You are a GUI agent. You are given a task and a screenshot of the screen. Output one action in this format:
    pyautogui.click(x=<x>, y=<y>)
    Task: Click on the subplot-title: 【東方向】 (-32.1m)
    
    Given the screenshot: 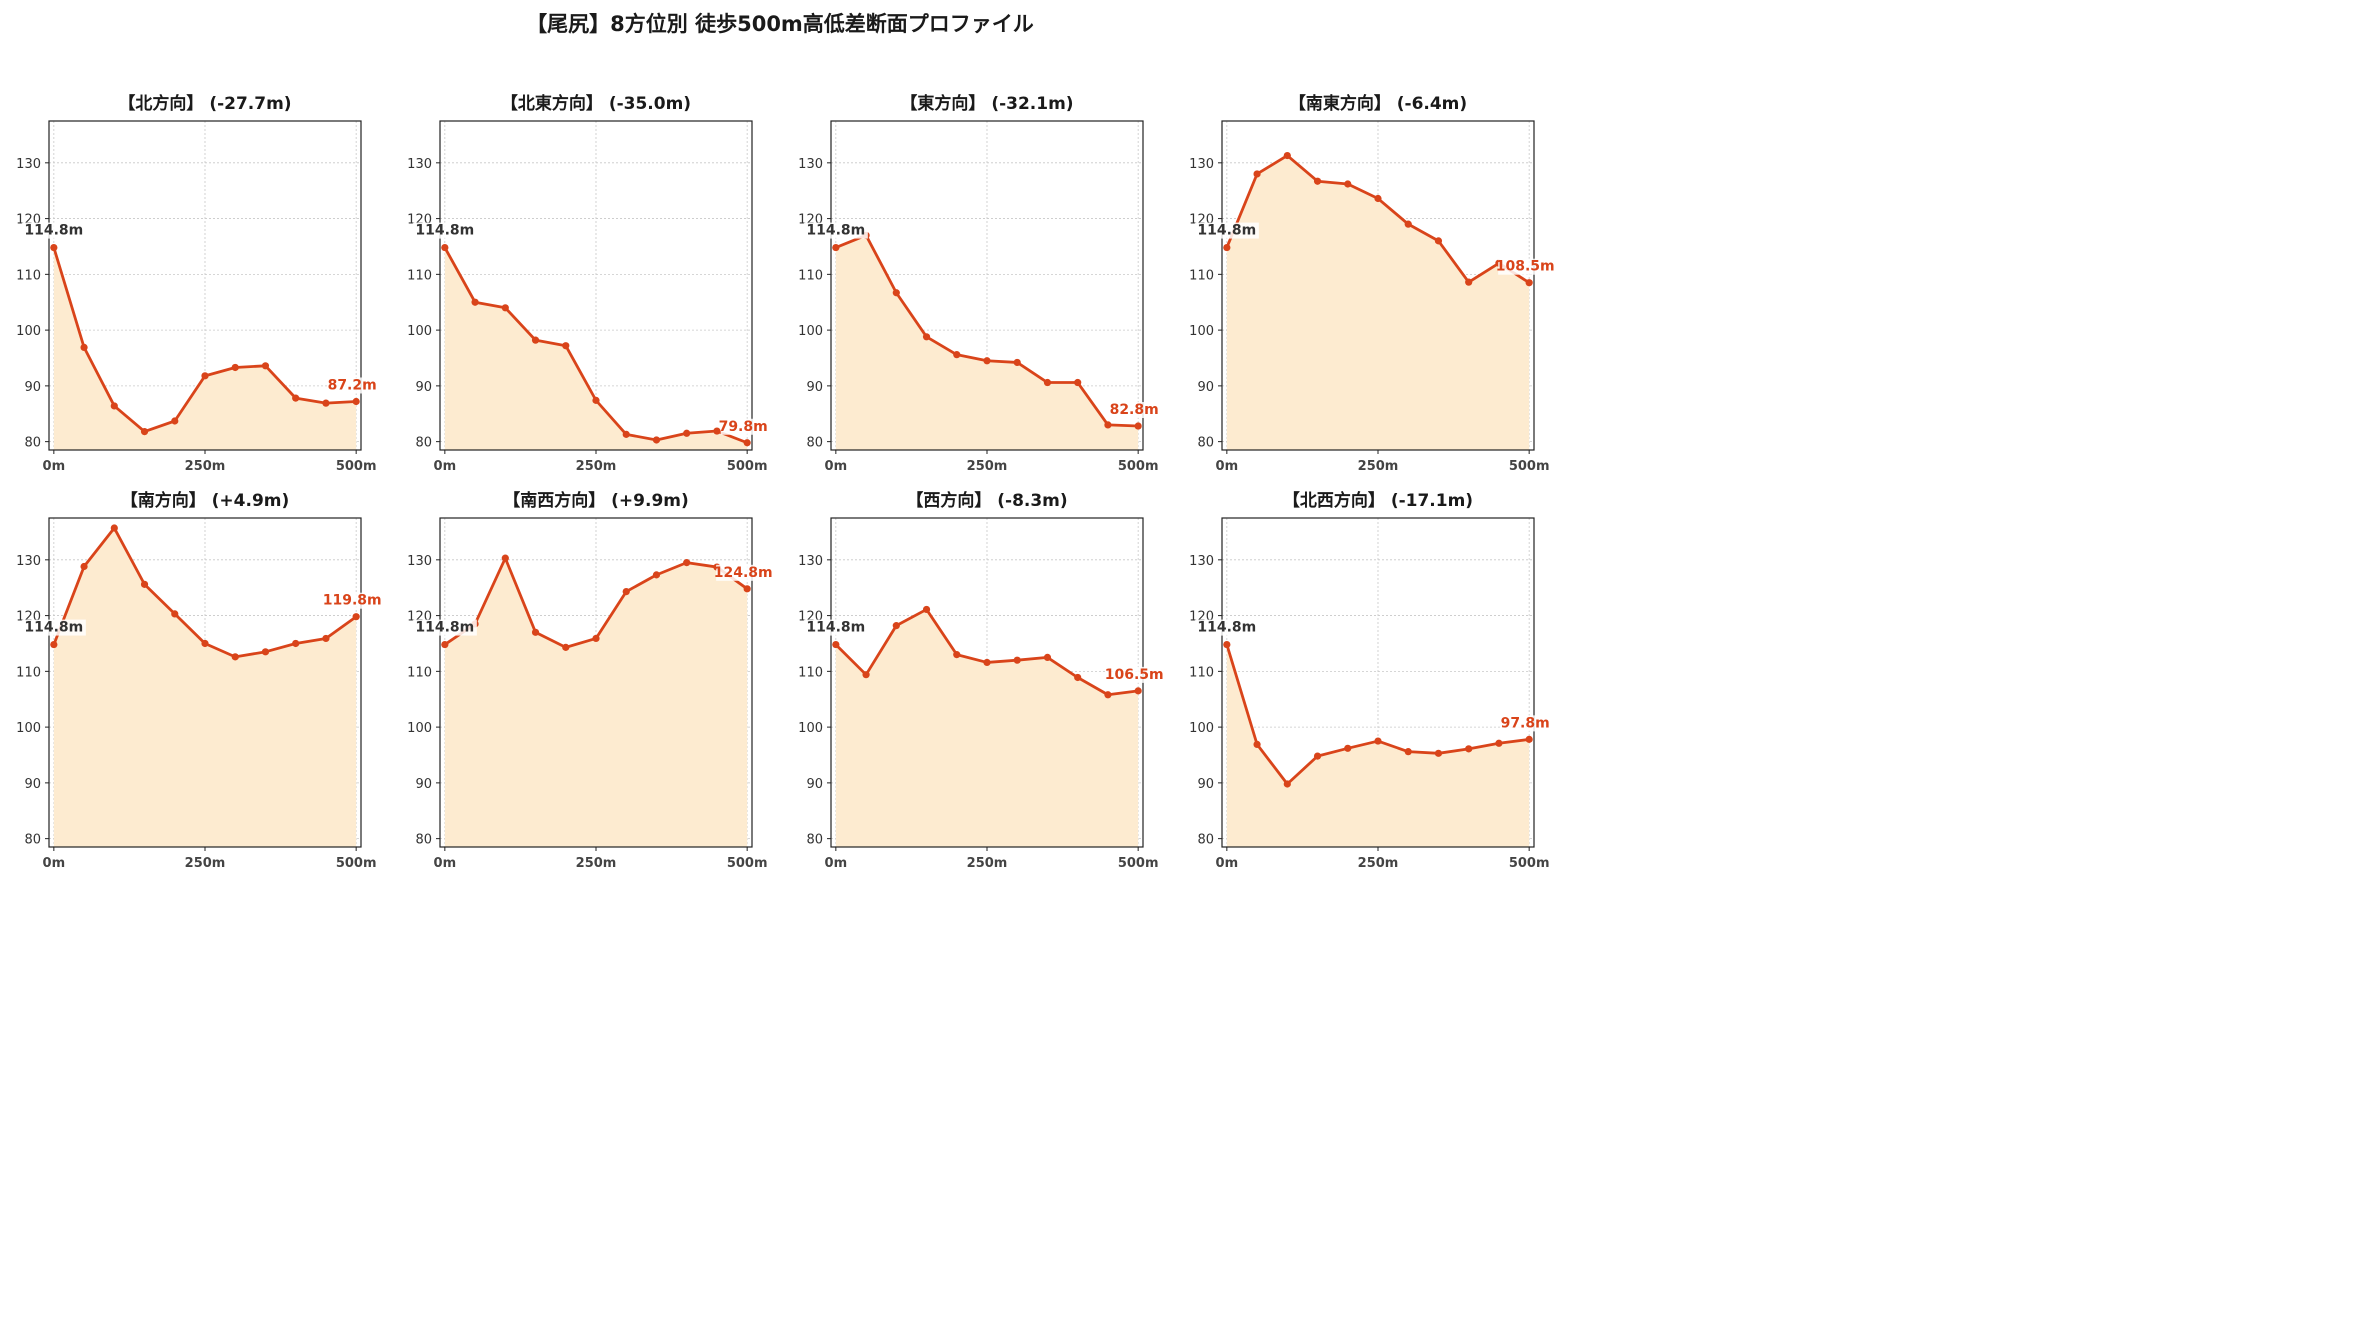 What is the action you would take?
    pyautogui.click(x=986, y=103)
    